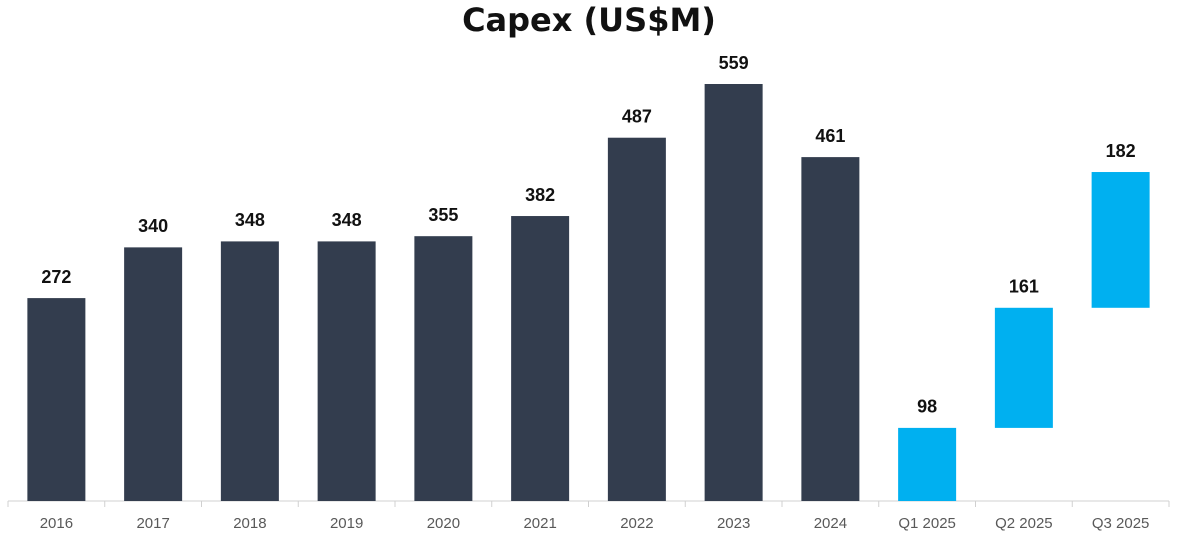 The image size is (1177, 537). What do you see at coordinates (1121, 151) in the screenshot?
I see `value-label: 182` at bounding box center [1121, 151].